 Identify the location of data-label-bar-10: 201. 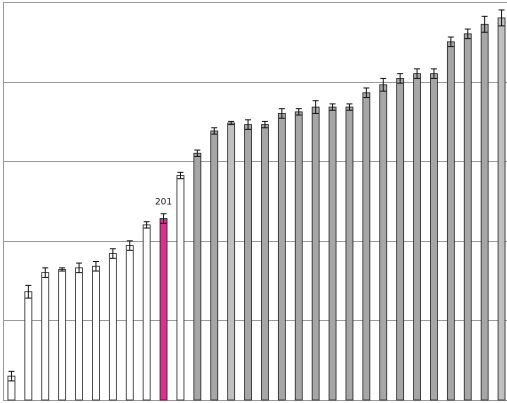
(163, 203).